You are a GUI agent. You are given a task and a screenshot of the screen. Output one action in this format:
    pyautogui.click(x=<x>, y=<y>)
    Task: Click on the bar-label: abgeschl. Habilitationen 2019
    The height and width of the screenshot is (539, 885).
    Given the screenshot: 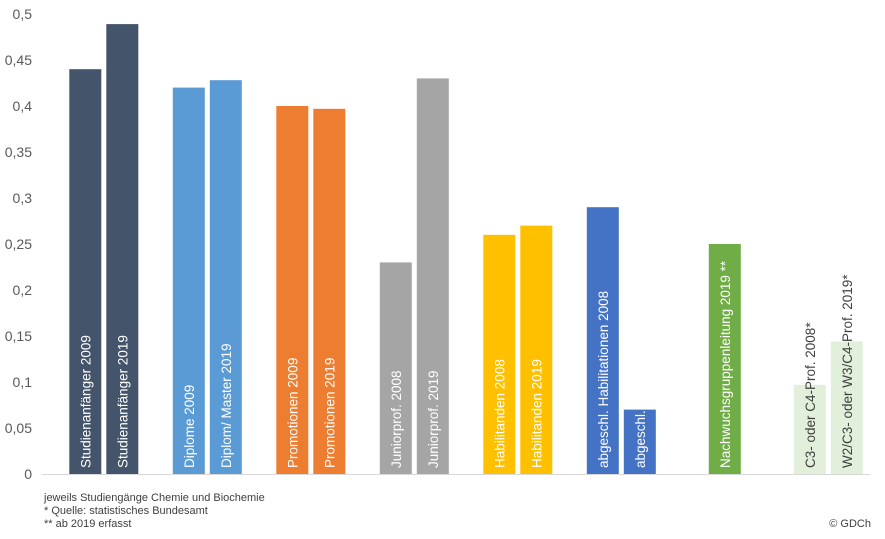 What is the action you would take?
    pyautogui.click(x=640, y=379)
    